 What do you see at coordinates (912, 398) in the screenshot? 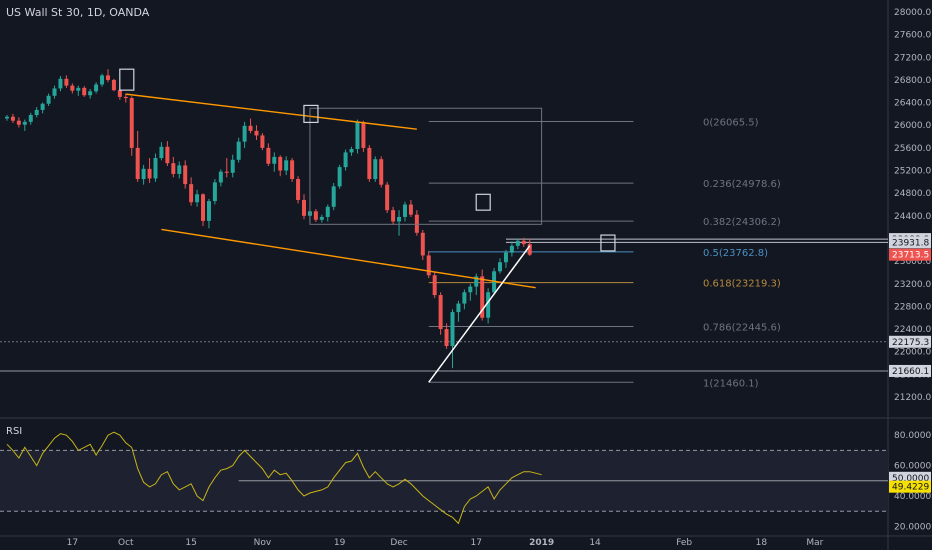
I see `price-tick-label: 21200.0` at bounding box center [912, 398].